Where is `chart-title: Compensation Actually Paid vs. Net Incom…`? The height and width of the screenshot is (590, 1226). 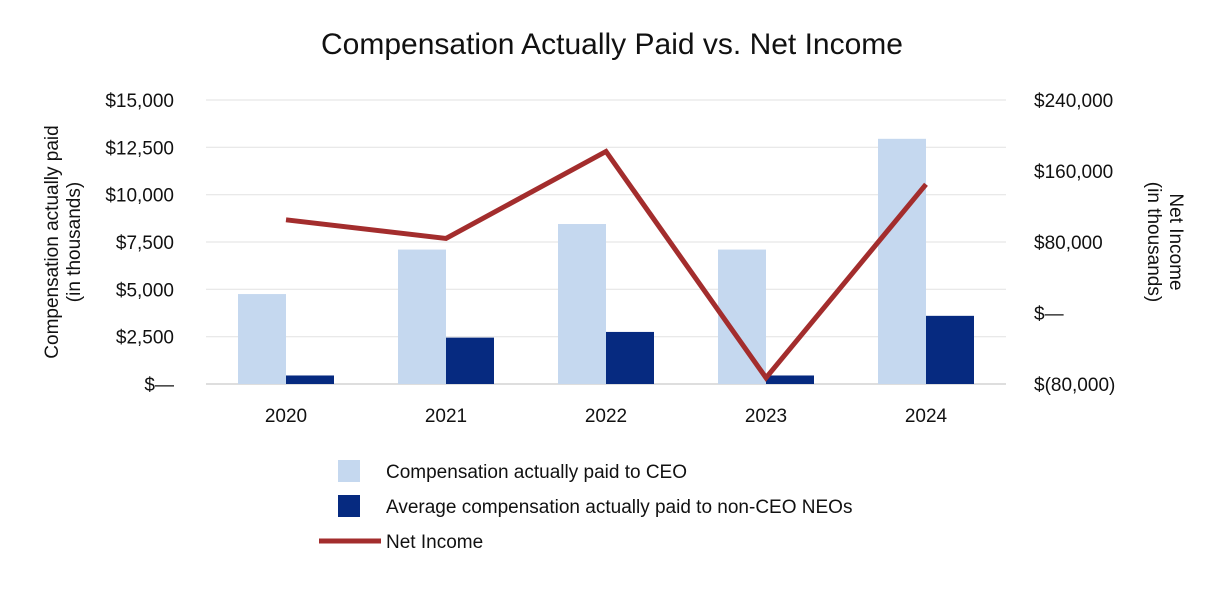
chart-title: Compensation Actually Paid vs. Net Incom… is located at coordinates (612, 44).